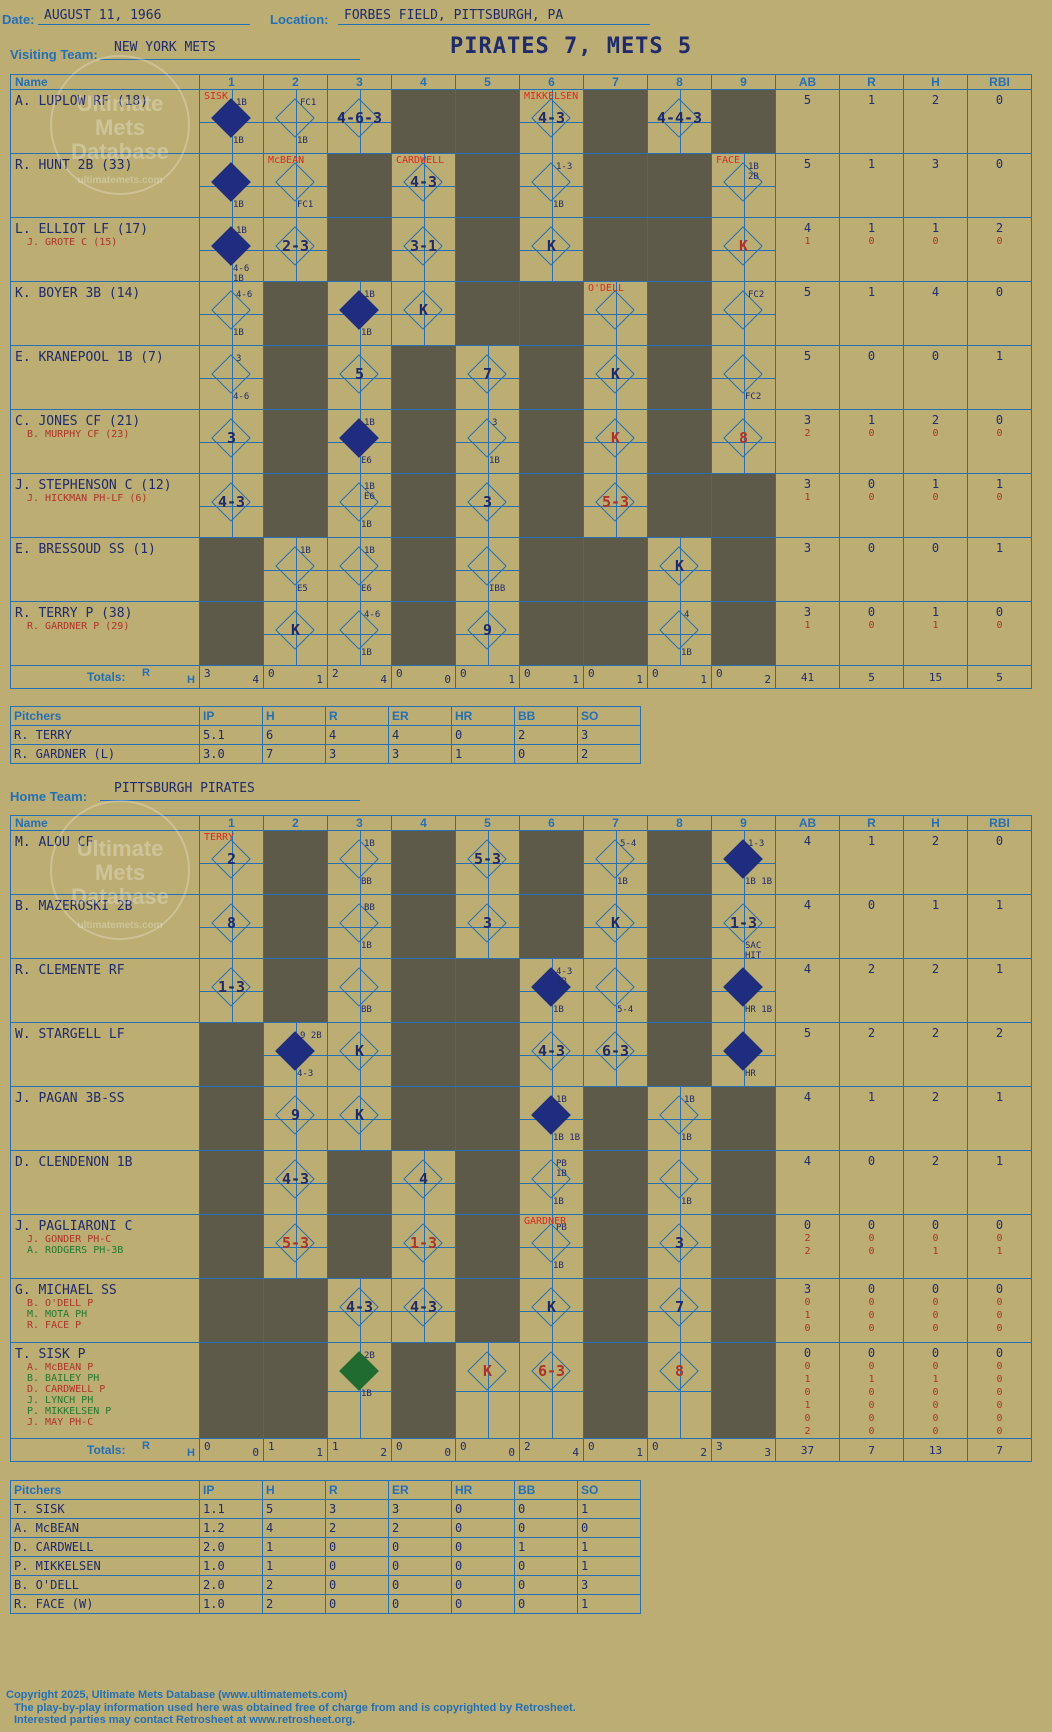 The image size is (1052, 1732). What do you see at coordinates (935, 164) in the screenshot?
I see `stat-value: 3` at bounding box center [935, 164].